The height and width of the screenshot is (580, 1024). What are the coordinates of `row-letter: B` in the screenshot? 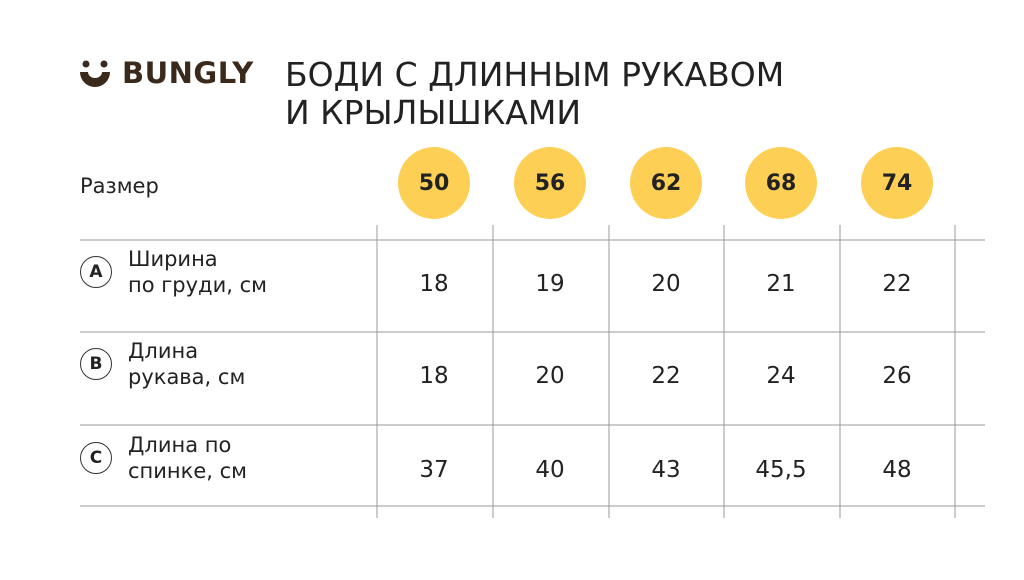 It's located at (96, 364).